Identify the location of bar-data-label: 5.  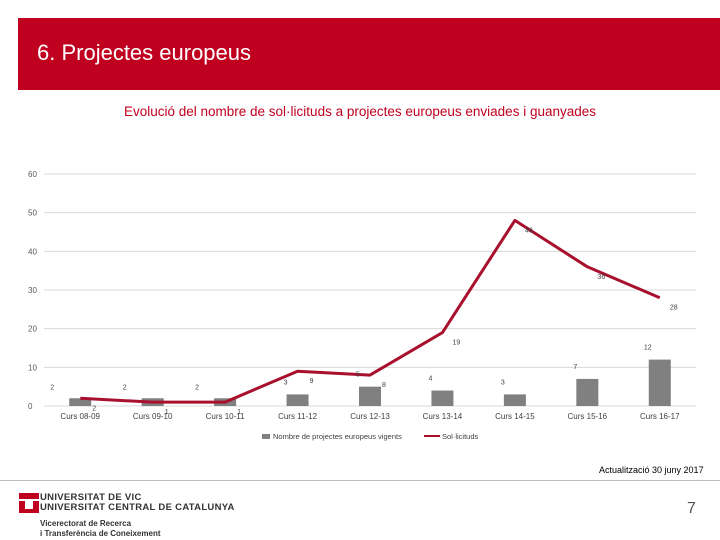
(358, 375).